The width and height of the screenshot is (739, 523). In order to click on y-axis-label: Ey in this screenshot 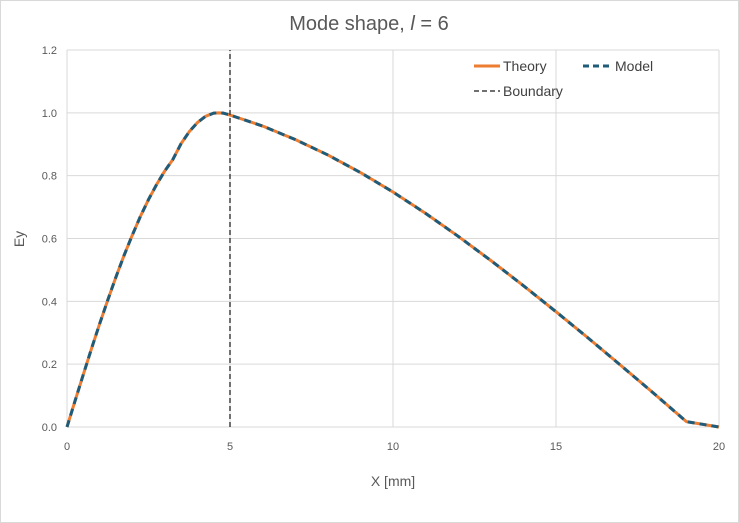, I will do `click(19, 239)`.